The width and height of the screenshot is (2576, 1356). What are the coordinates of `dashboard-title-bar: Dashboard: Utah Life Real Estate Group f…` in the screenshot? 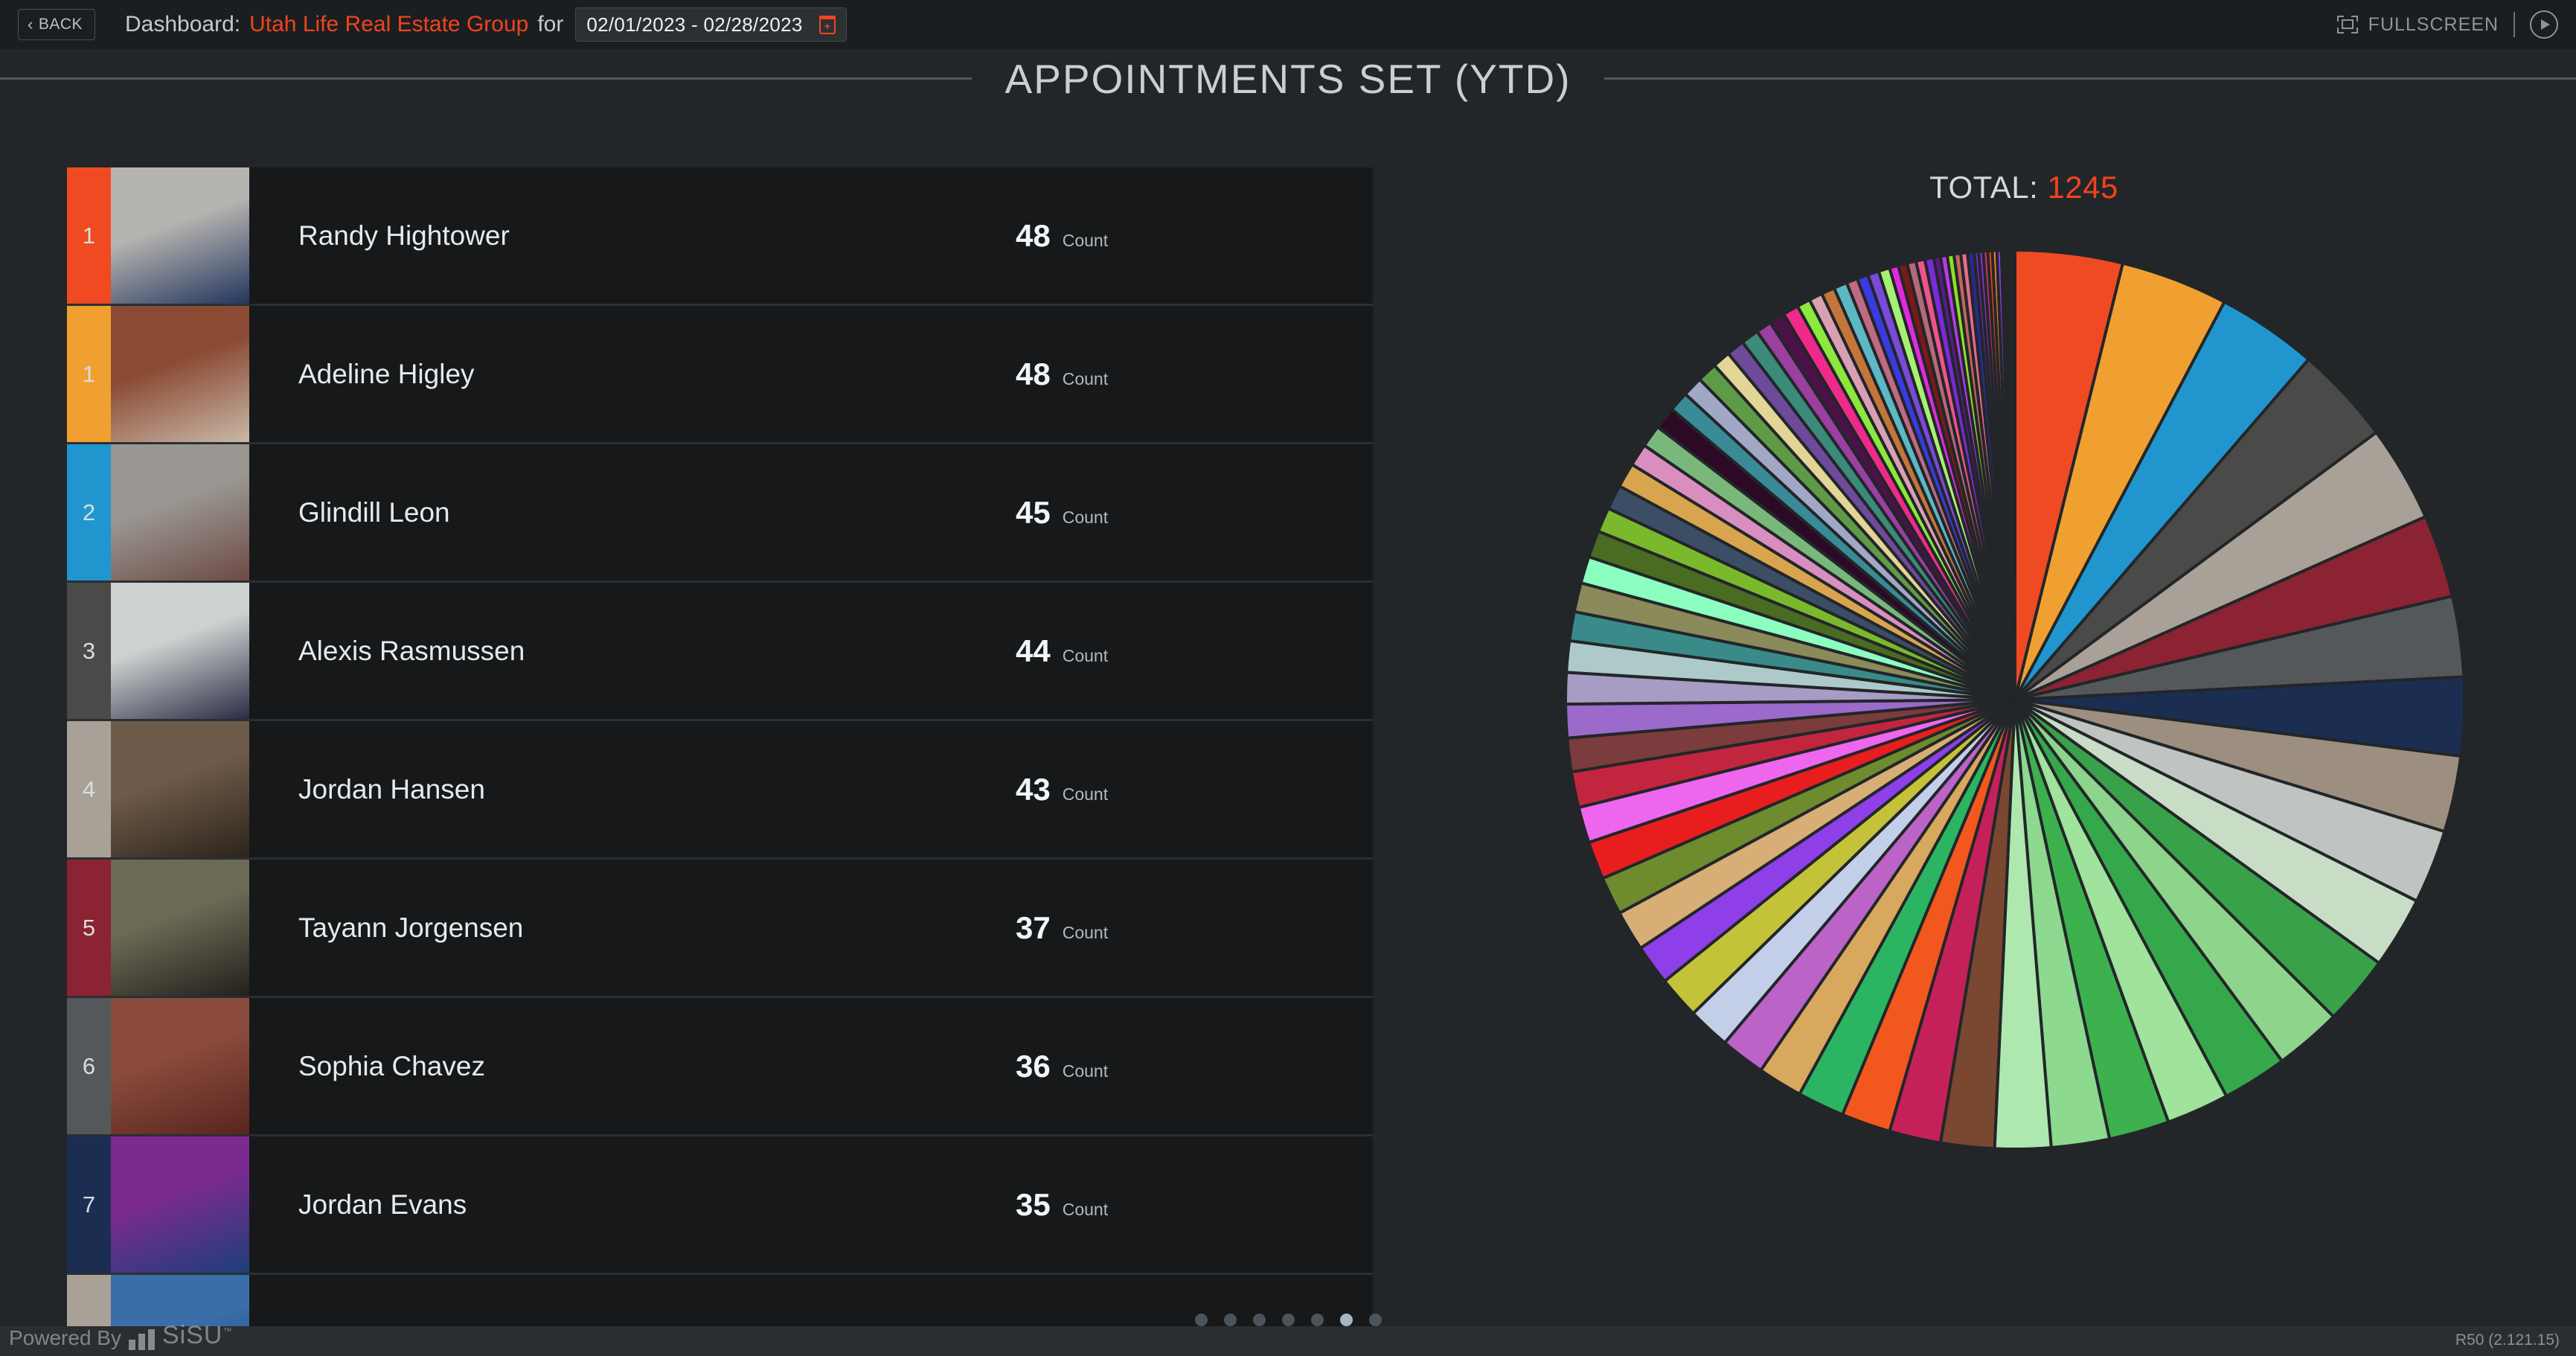 It's located at (486, 24).